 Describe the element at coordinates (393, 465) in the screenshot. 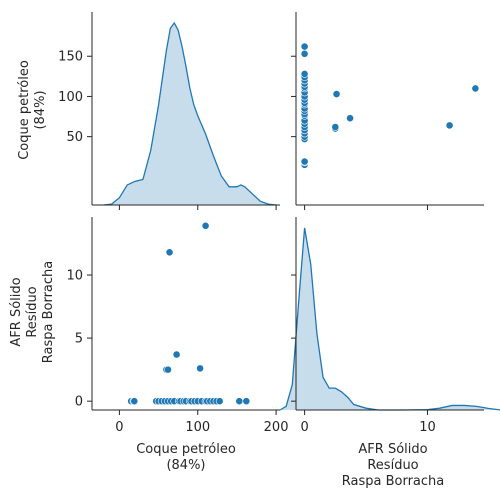

I see `x-axis-label-afr: AFR Sólido Resíduo Raspa Borracha` at that location.